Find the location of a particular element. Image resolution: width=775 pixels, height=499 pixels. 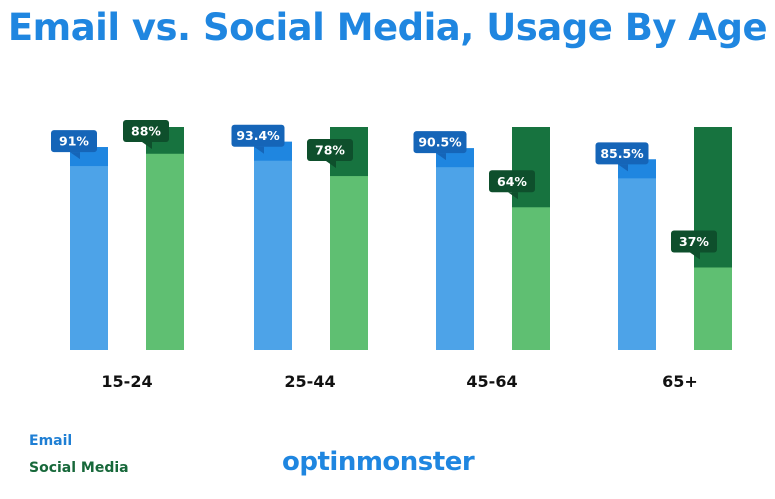

email-data-label-15-24-pointer is located at coordinates (75, 156).